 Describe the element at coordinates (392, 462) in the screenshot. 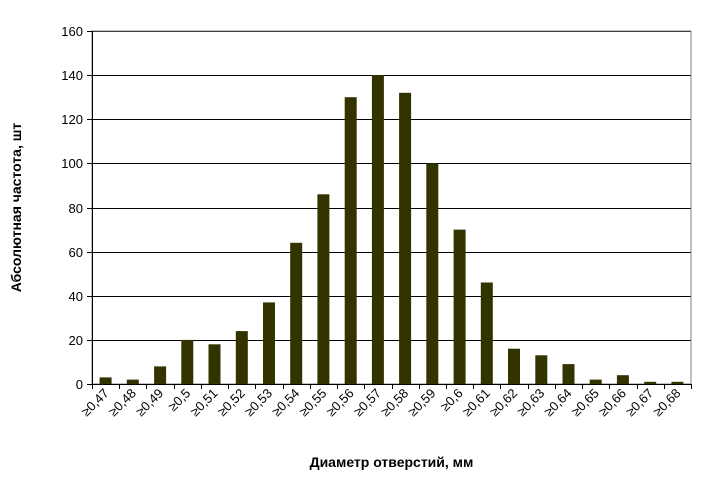

I see `x-axis-title: Диаметр отверстий, мм` at that location.